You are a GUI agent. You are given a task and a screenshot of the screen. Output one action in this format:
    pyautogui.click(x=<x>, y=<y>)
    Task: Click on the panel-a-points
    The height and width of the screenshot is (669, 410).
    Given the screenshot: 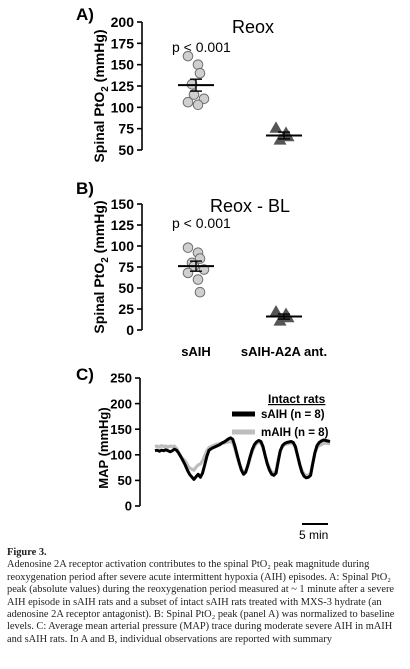 What is the action you would take?
    pyautogui.click(x=240, y=97)
    